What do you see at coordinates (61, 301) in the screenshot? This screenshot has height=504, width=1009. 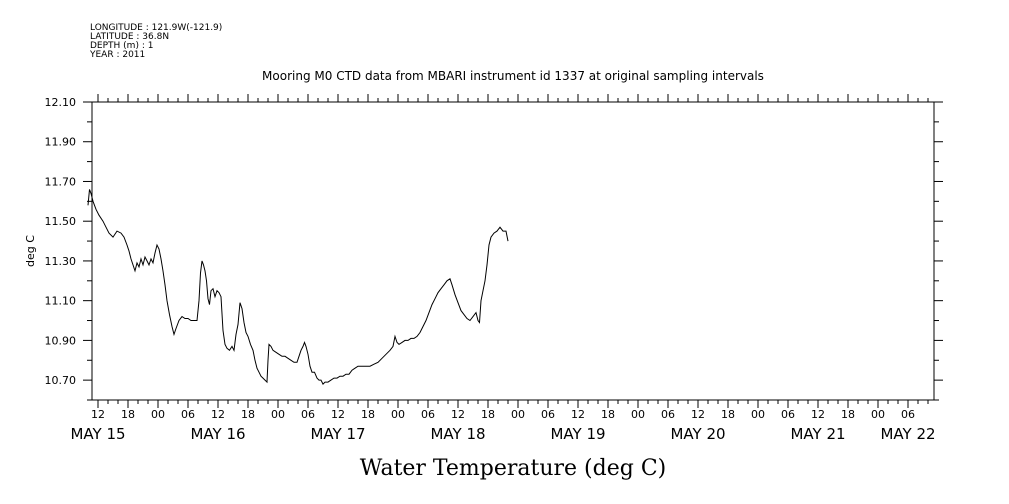 I see `y-tick-label: 11.10` at bounding box center [61, 301].